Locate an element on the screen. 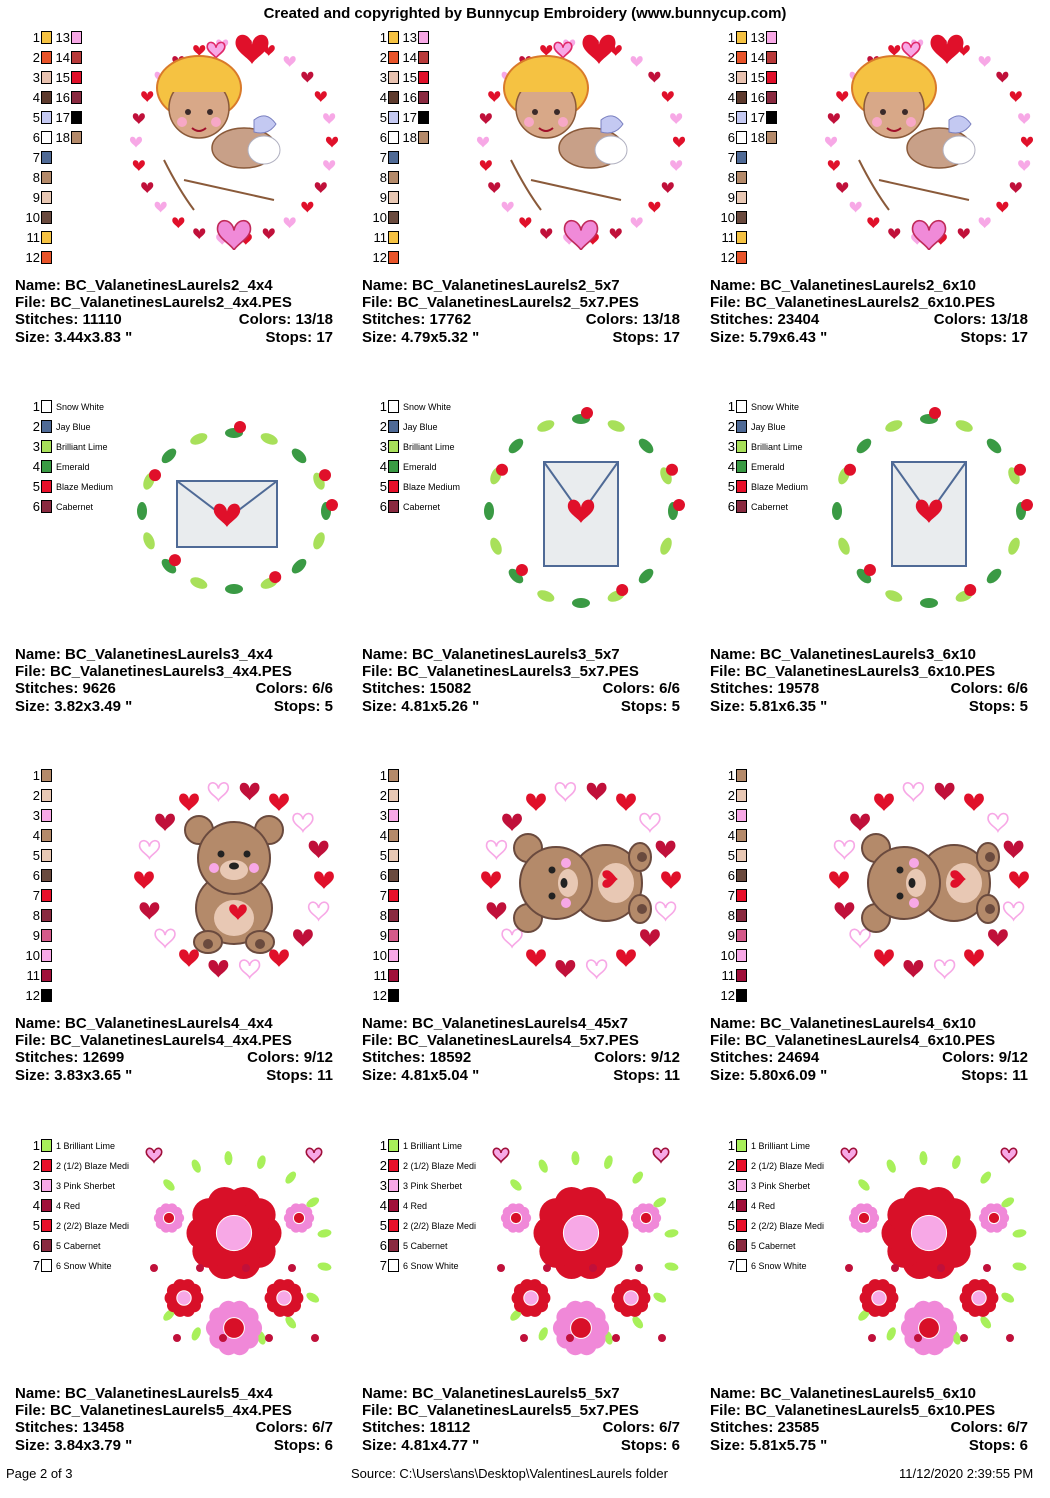 The image size is (1050, 1498). stitch-count: 18592 is located at coordinates (450, 1058).